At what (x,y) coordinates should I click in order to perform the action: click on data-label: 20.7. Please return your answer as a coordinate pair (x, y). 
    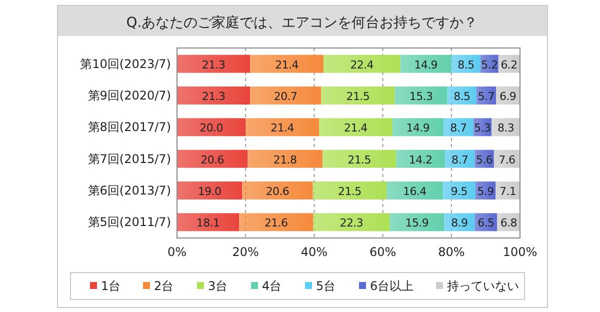
    Looking at the image, I should click on (286, 96).